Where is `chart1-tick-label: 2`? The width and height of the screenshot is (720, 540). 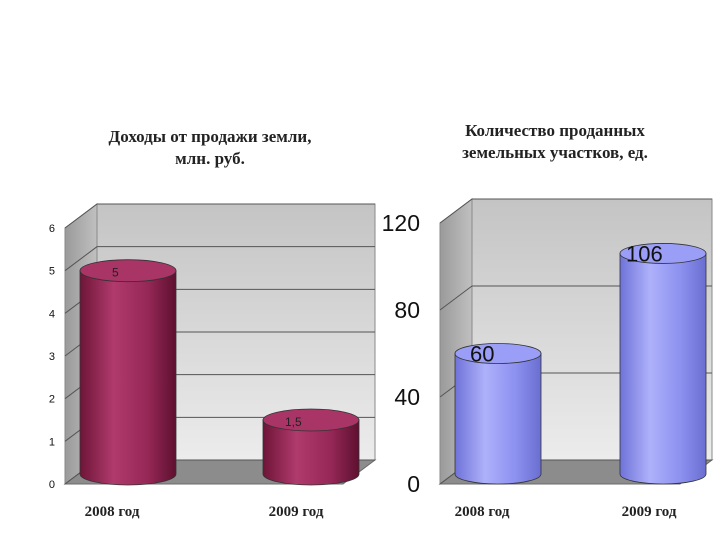
chart1-tick-label: 2 is located at coordinates (52, 400).